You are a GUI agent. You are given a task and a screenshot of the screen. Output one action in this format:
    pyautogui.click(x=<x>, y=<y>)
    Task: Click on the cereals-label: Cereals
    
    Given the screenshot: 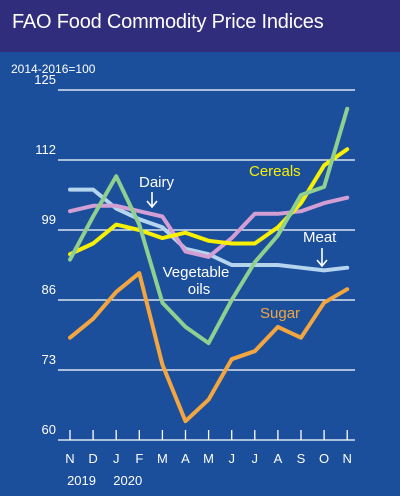 What is the action you would take?
    pyautogui.click(x=275, y=171)
    